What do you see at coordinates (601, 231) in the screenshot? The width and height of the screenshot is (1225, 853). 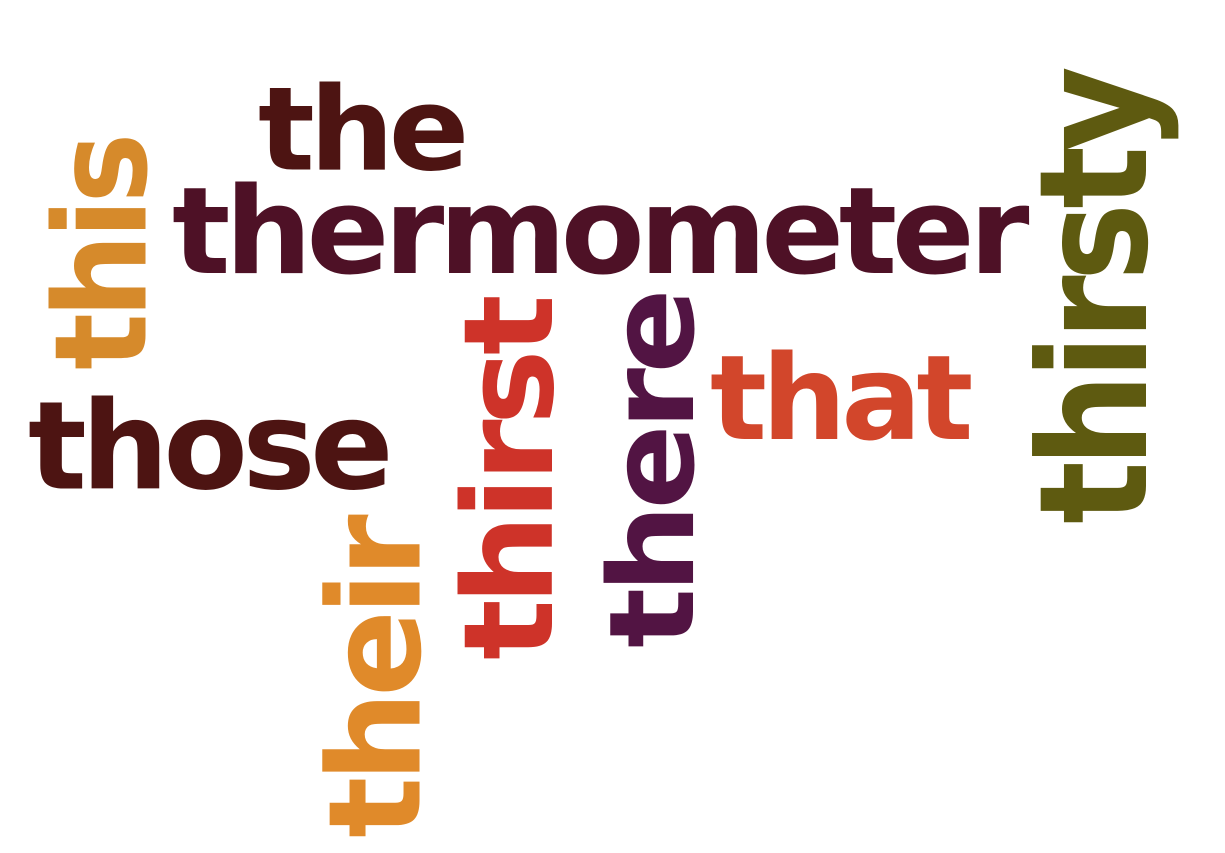 I see `word-thermometer: thermometer` at bounding box center [601, 231].